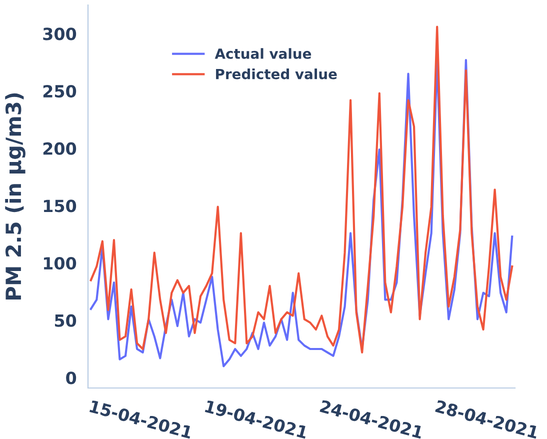  I want to click on legend-label: Actual value, so click(263, 53).